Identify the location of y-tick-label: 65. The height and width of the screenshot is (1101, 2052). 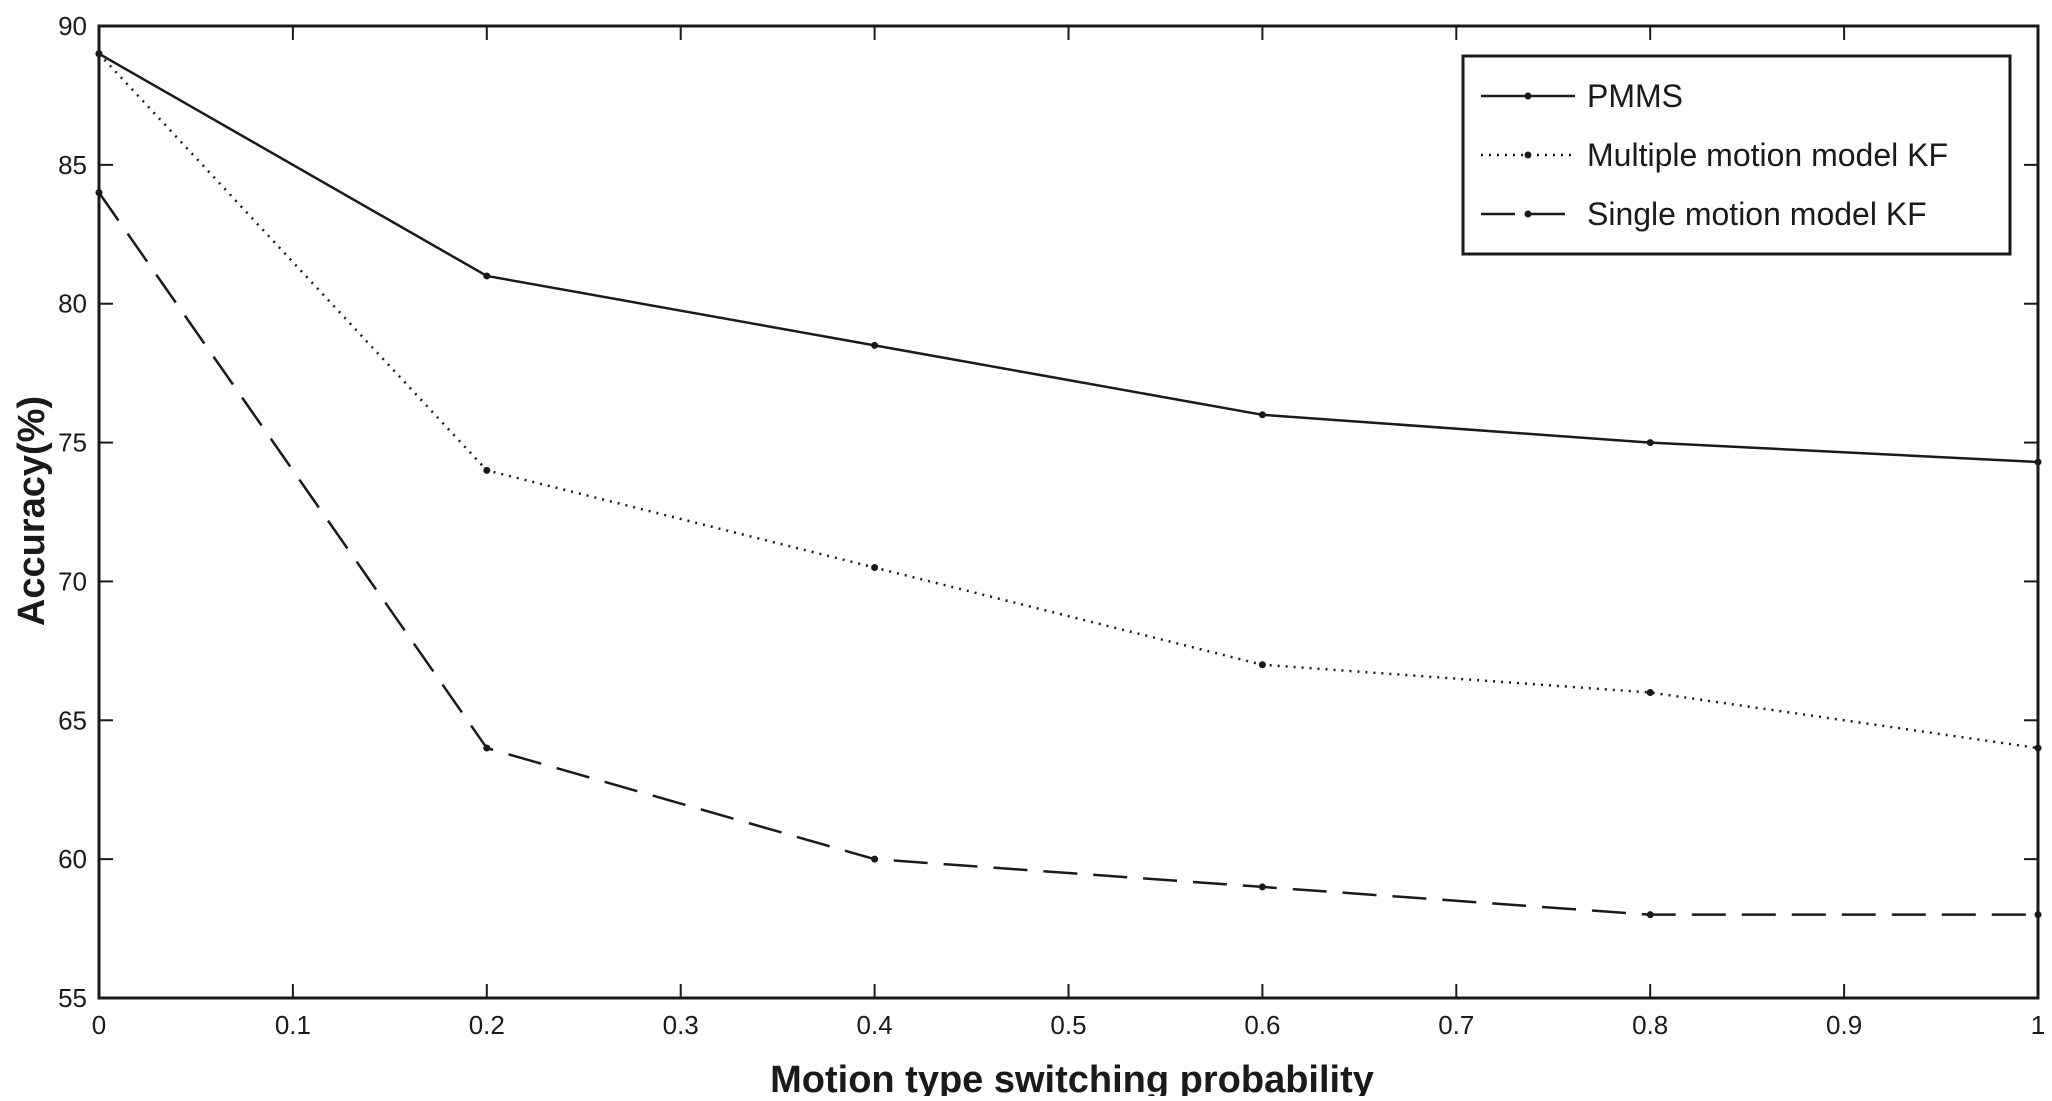
(72, 720).